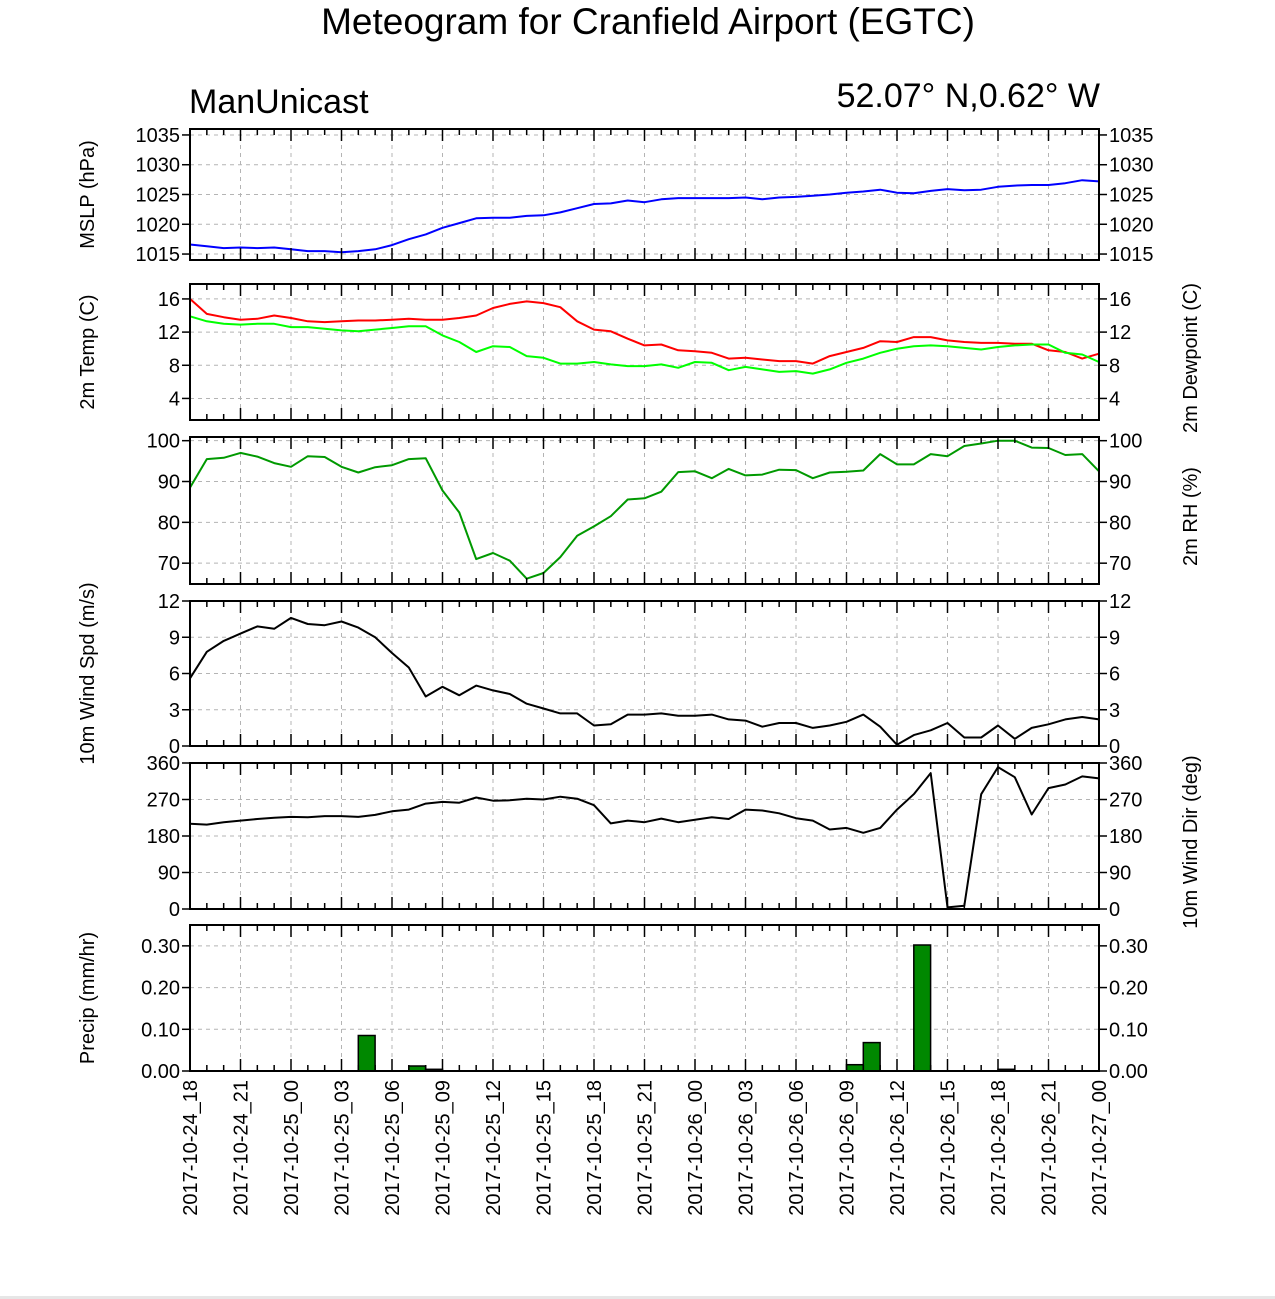  Describe the element at coordinates (393, 1148) in the screenshot. I see `x-tick-label: 2017-10-25_06` at that location.